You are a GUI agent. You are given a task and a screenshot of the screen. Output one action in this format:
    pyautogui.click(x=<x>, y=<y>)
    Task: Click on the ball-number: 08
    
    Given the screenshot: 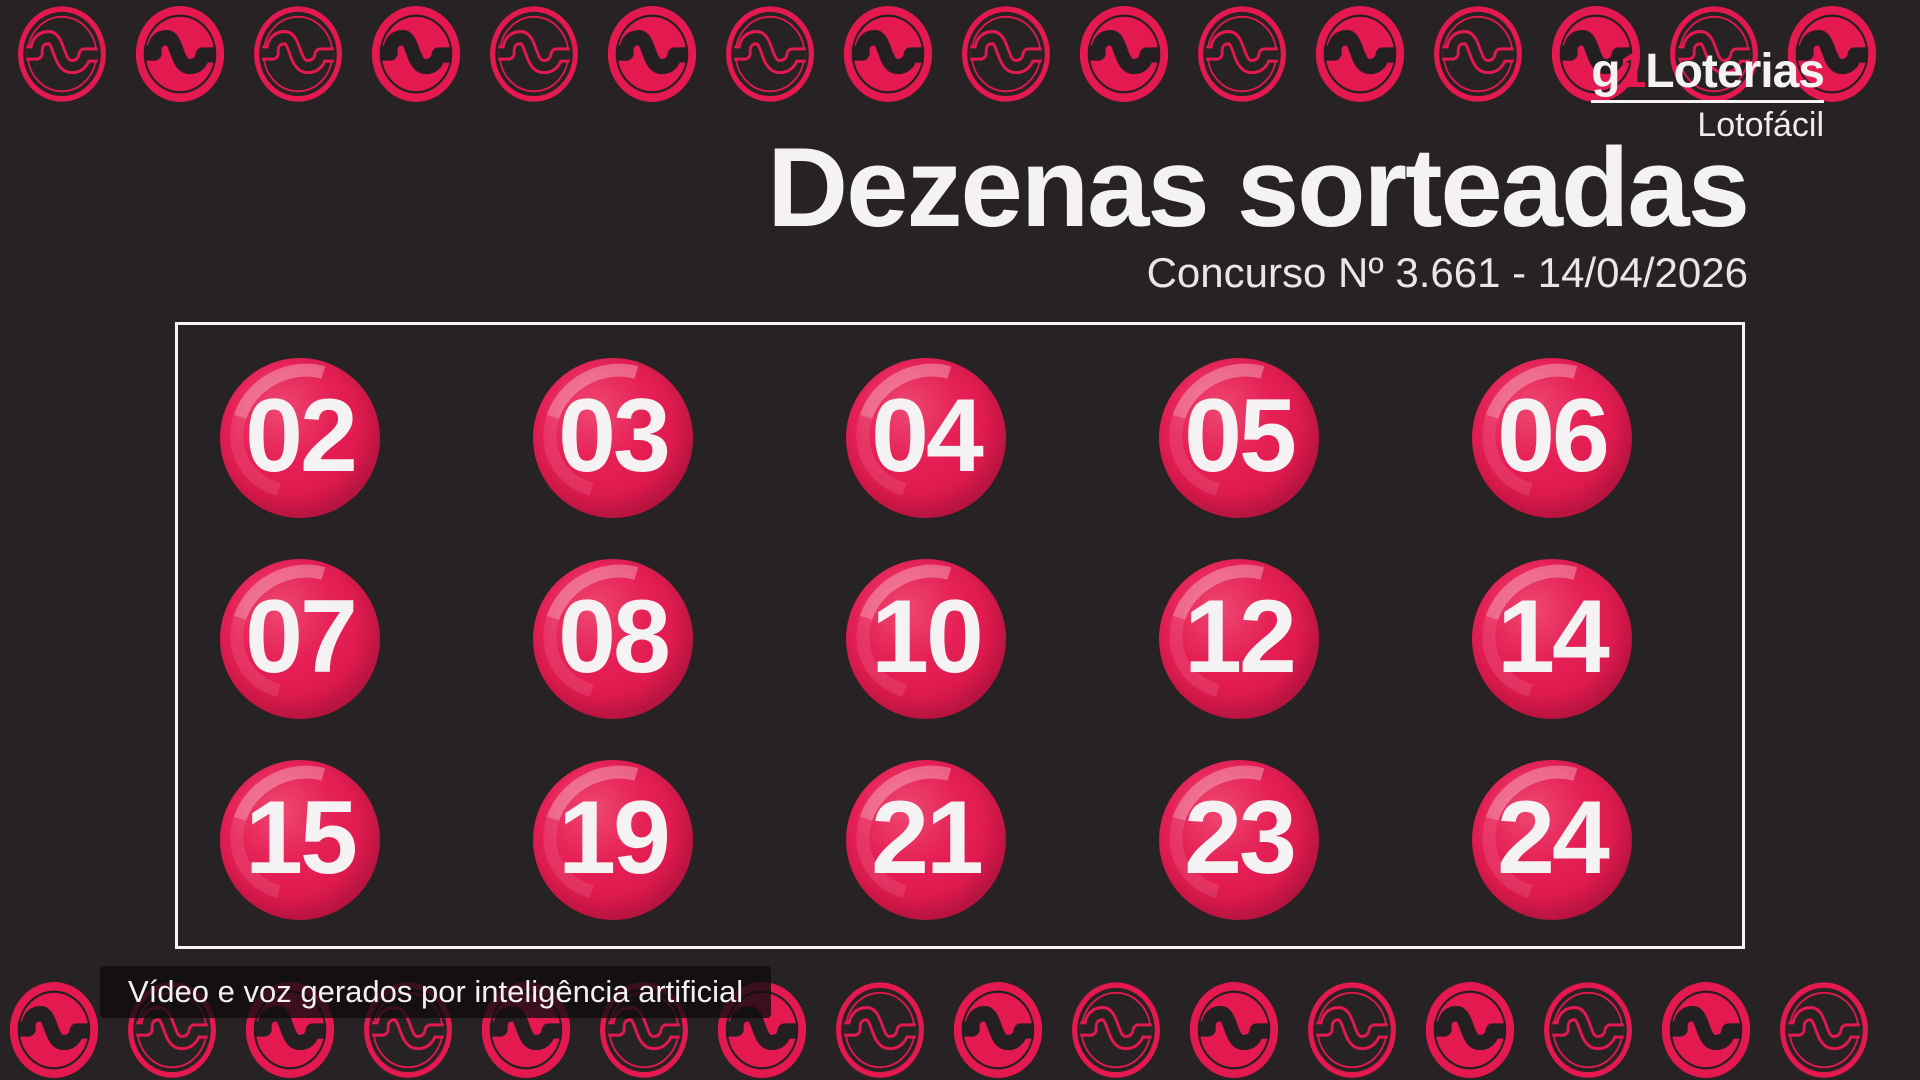 What is the action you would take?
    pyautogui.click(x=614, y=637)
    